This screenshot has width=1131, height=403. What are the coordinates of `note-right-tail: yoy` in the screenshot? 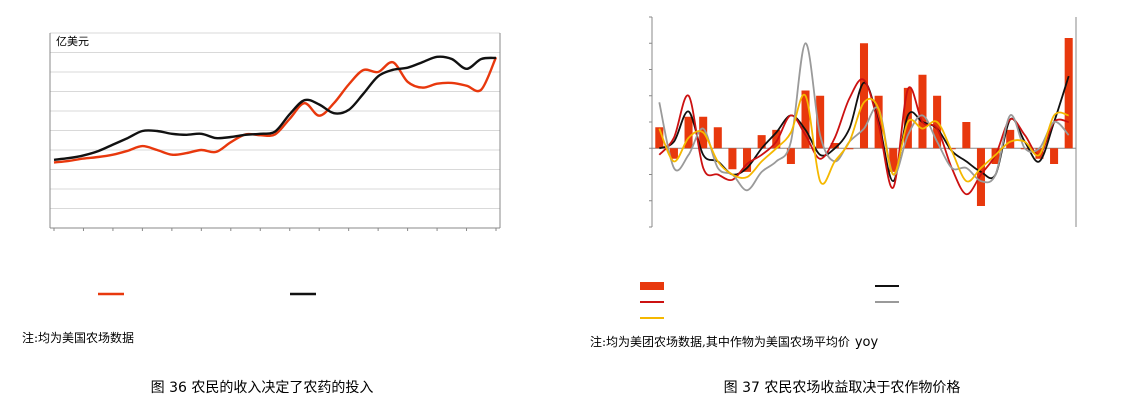 It's located at (867, 342).